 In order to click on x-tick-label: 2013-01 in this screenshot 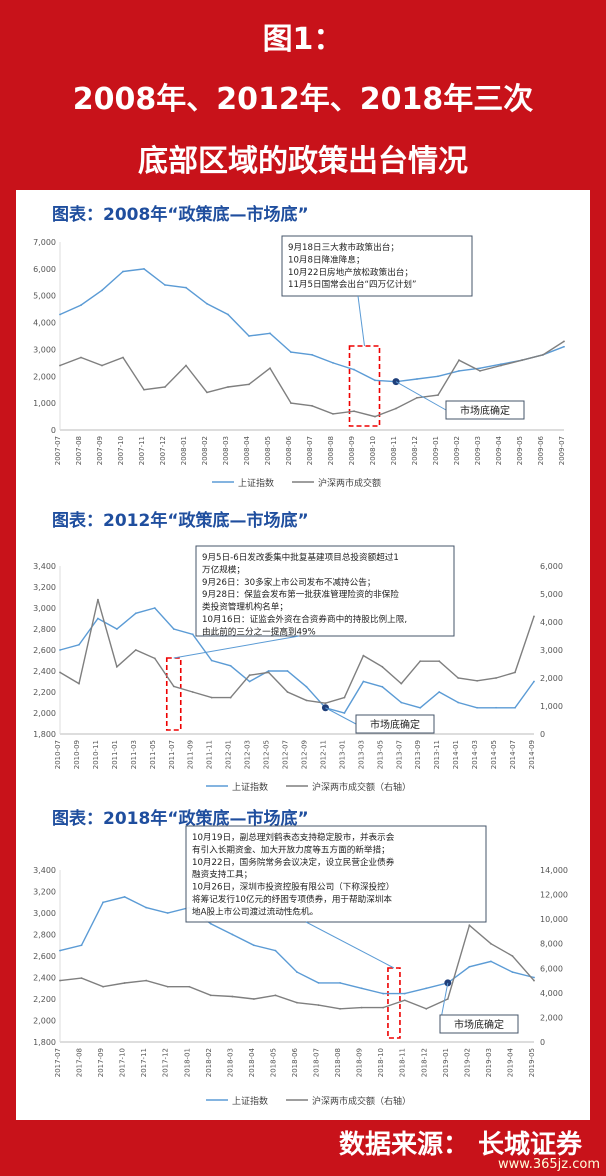, I will do `click(342, 754)`.